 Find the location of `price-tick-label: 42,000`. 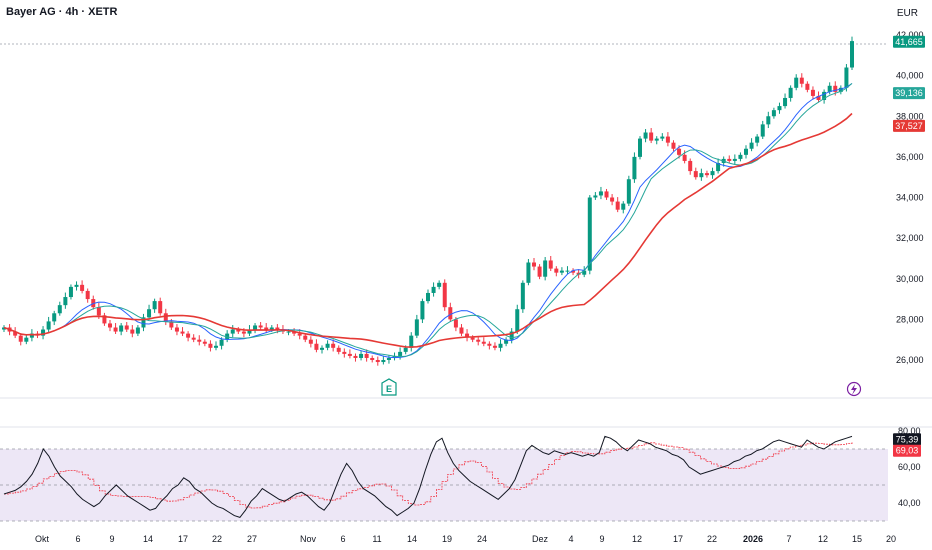

price-tick-label: 42,000 is located at coordinates (910, 35).